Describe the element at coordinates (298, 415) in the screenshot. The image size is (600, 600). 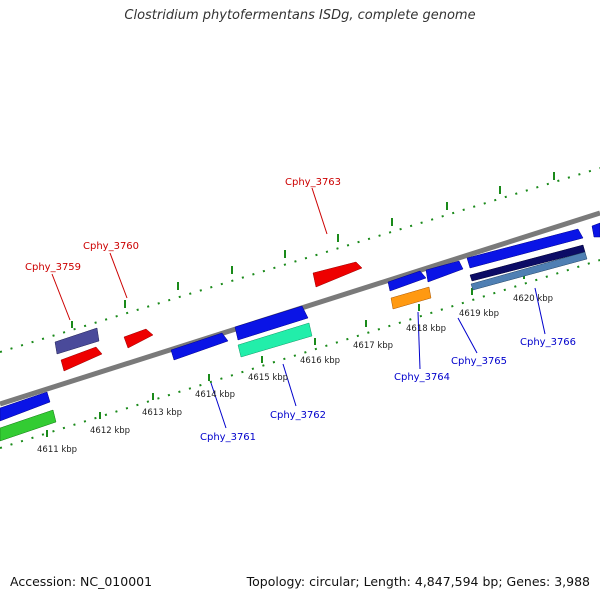
I see `gene-label-cphy-3762: Cphy_3762` at that location.